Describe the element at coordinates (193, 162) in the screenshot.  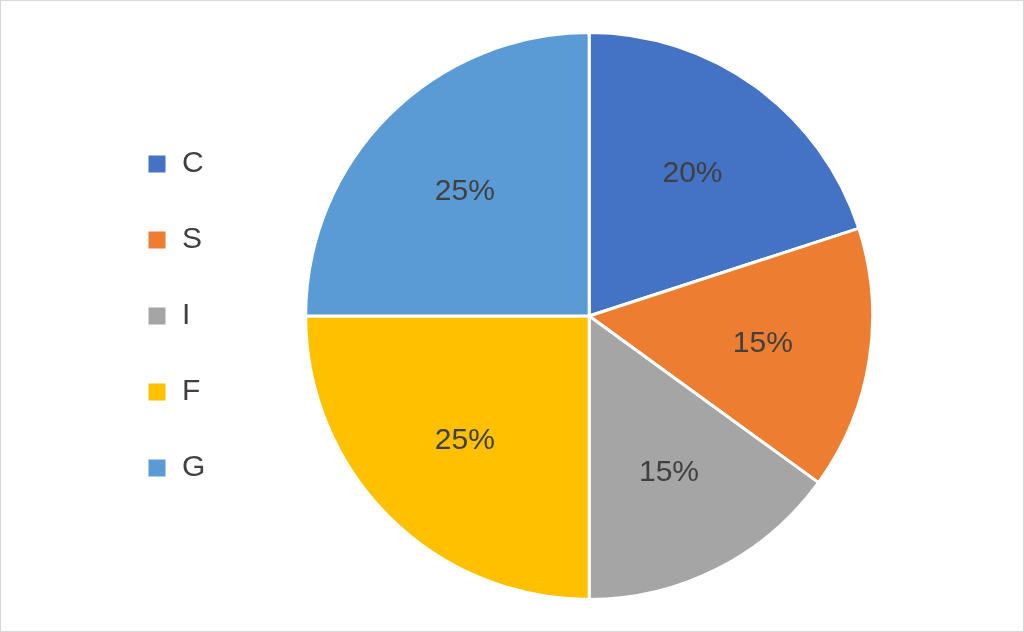
I see `legend-label: C` at that location.